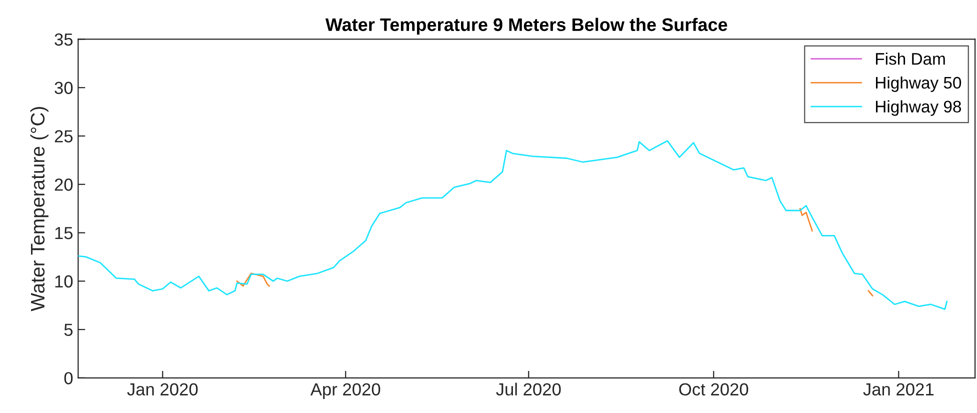  I want to click on y-tick-label: 10, so click(64, 281).